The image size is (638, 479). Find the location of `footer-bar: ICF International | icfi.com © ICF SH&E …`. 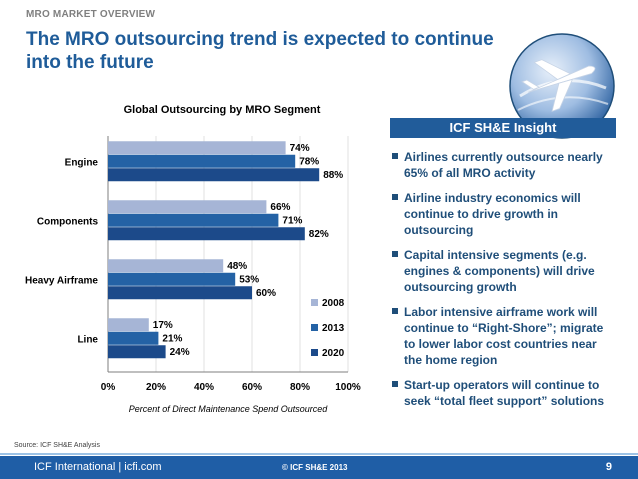

footer-bar: ICF International | icfi.com © ICF SH&E … is located at coordinates (319, 467).